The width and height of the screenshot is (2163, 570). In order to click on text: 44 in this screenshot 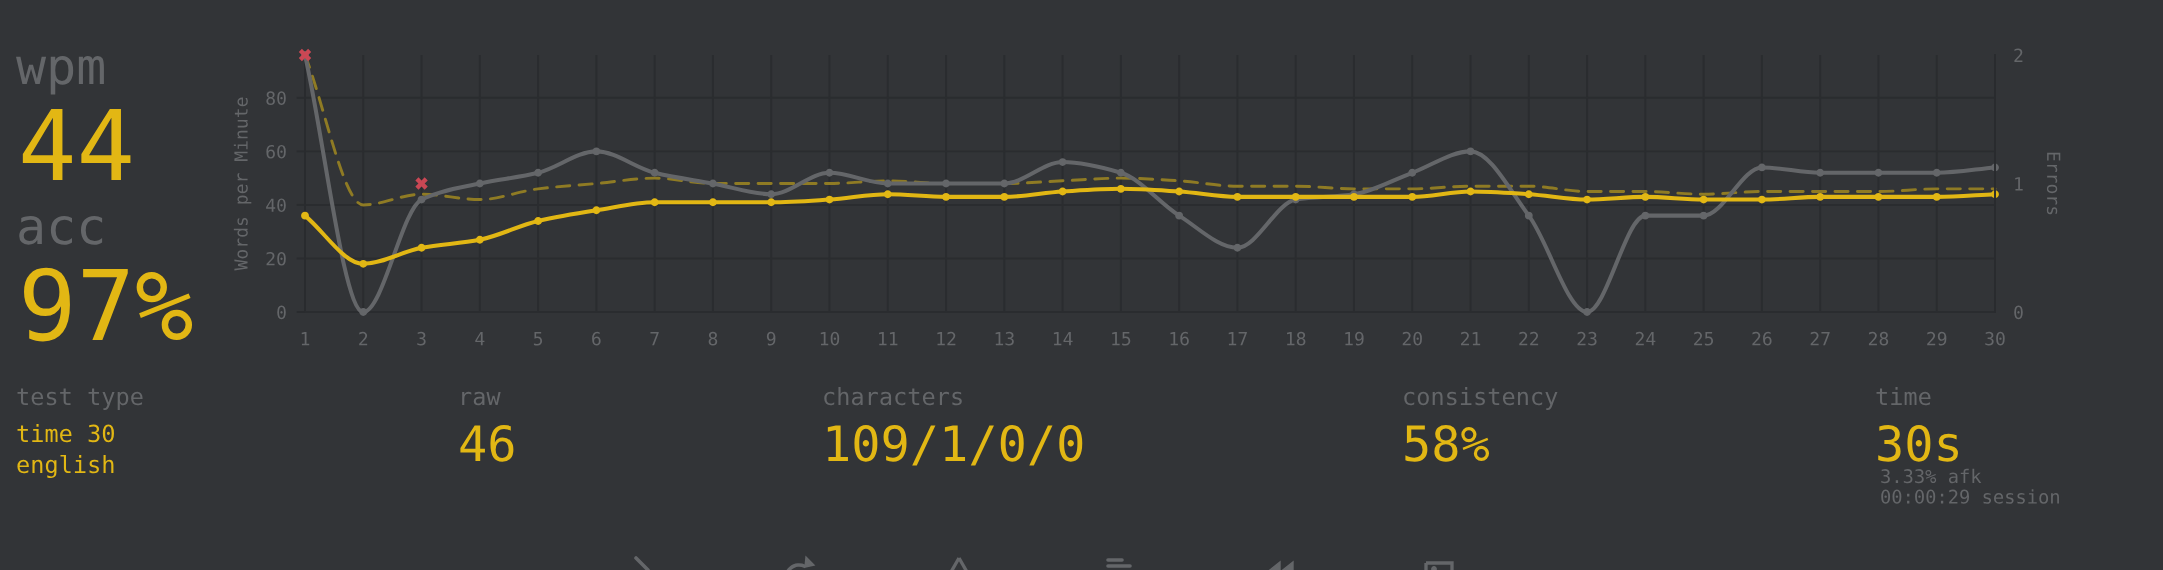, I will do `click(76, 144)`.